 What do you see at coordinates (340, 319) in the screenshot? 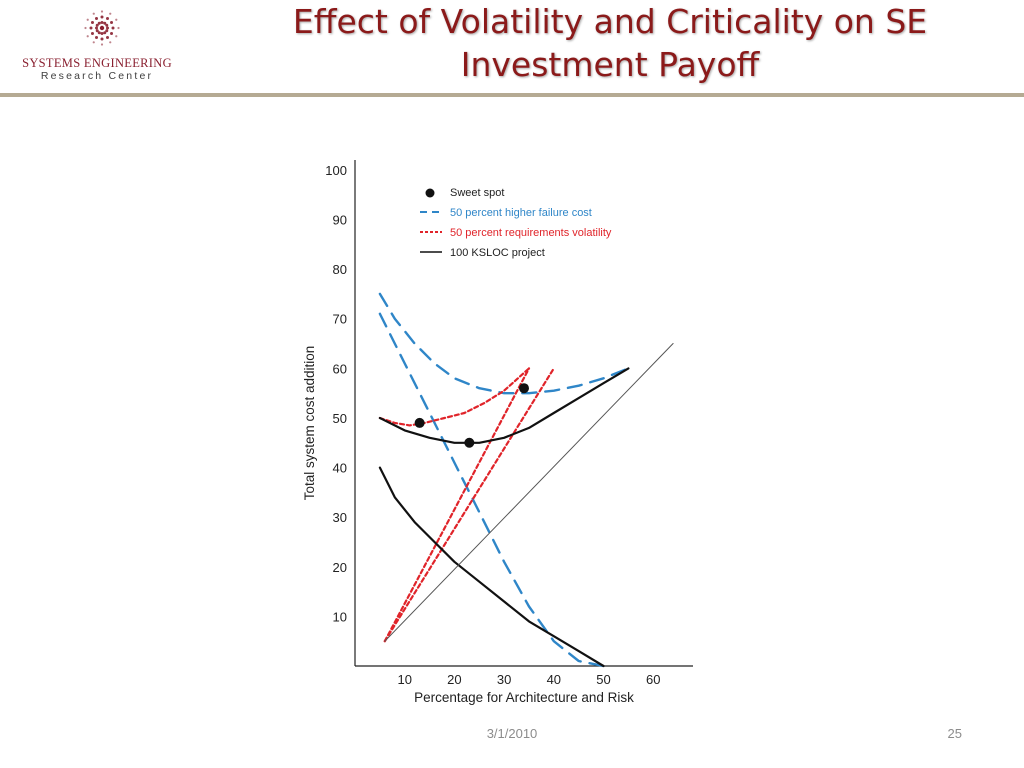
I see `y-tick-label: 70` at bounding box center [340, 319].